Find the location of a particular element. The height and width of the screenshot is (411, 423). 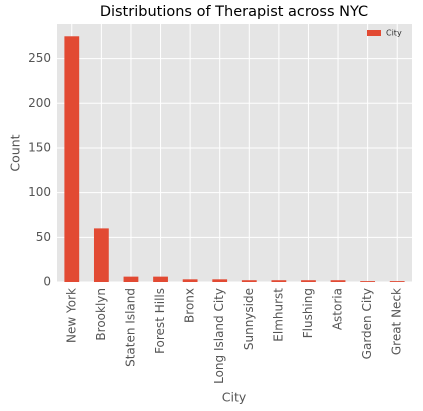

legend-swatch is located at coordinates (374, 33).